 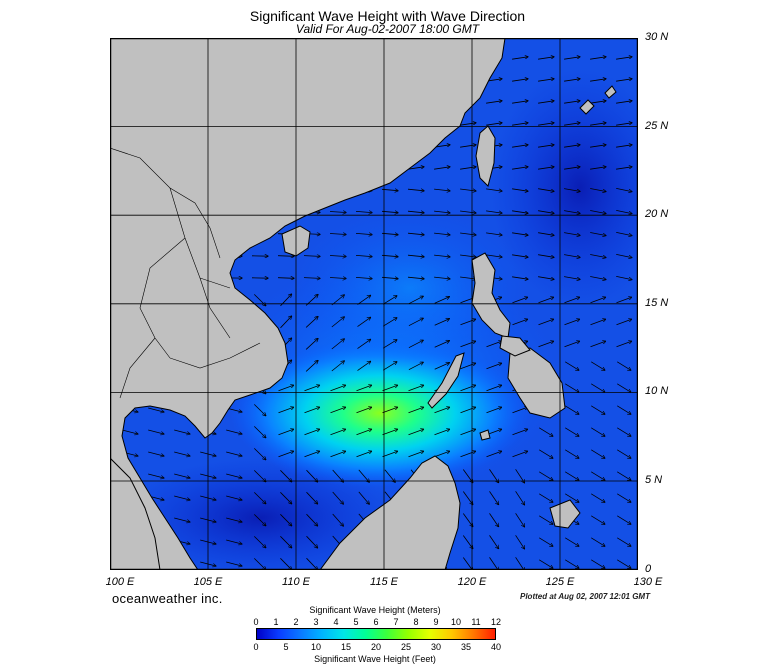 What do you see at coordinates (384, 582) in the screenshot?
I see `longitude-label: 115 E` at bounding box center [384, 582].